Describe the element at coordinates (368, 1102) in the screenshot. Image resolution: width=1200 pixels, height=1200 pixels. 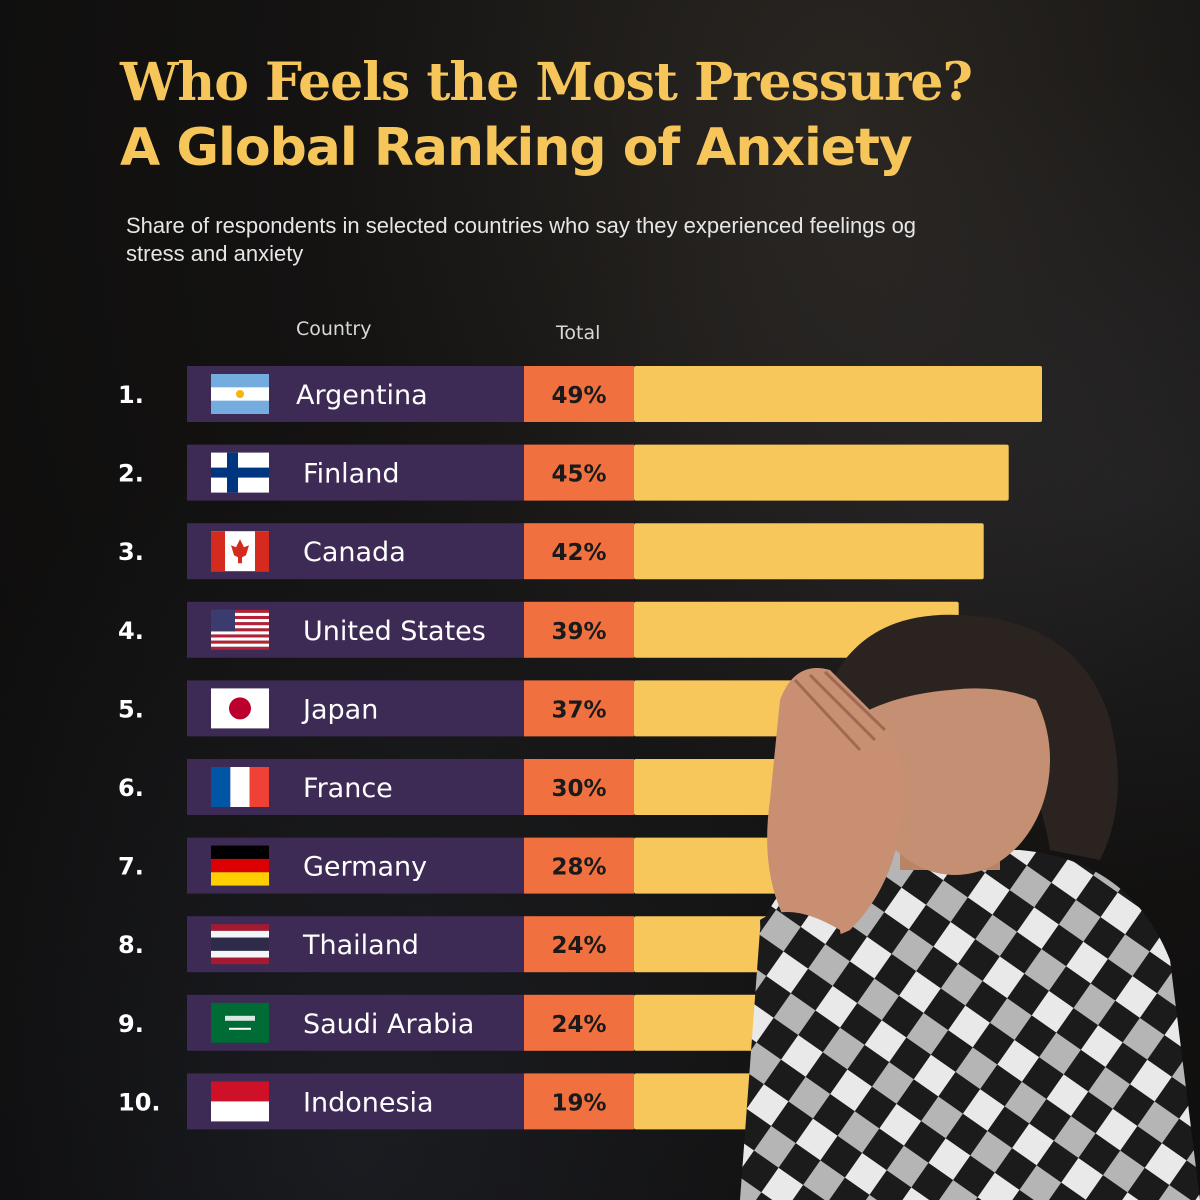
I see `country-label: Indonesia` at that location.